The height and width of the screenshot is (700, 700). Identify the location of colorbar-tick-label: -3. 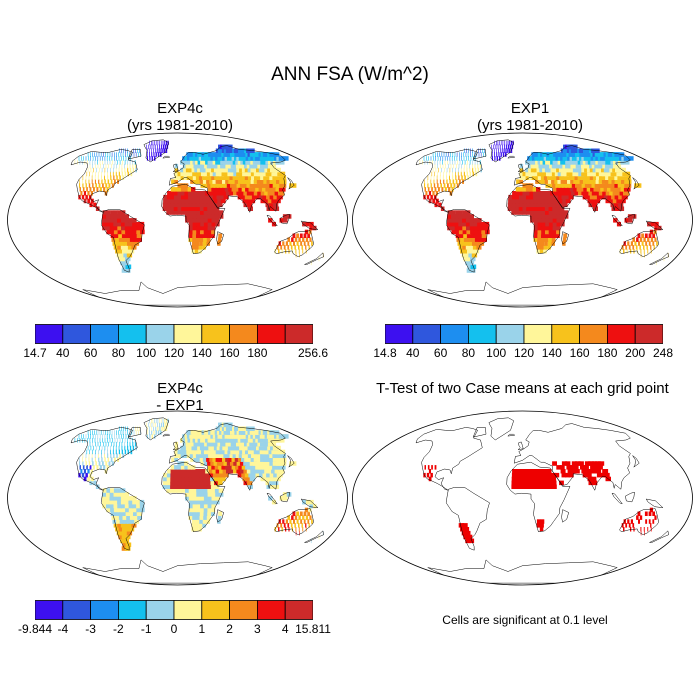
(90, 629).